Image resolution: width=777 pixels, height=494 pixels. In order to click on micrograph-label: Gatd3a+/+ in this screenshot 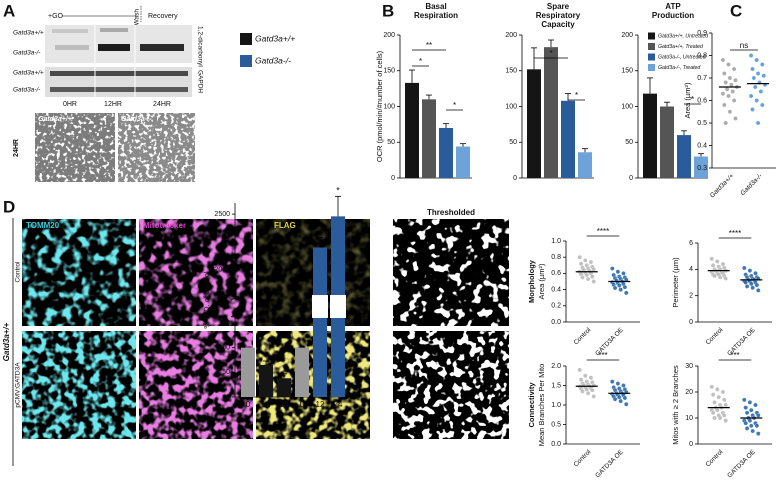, I will do `click(55, 119)`.